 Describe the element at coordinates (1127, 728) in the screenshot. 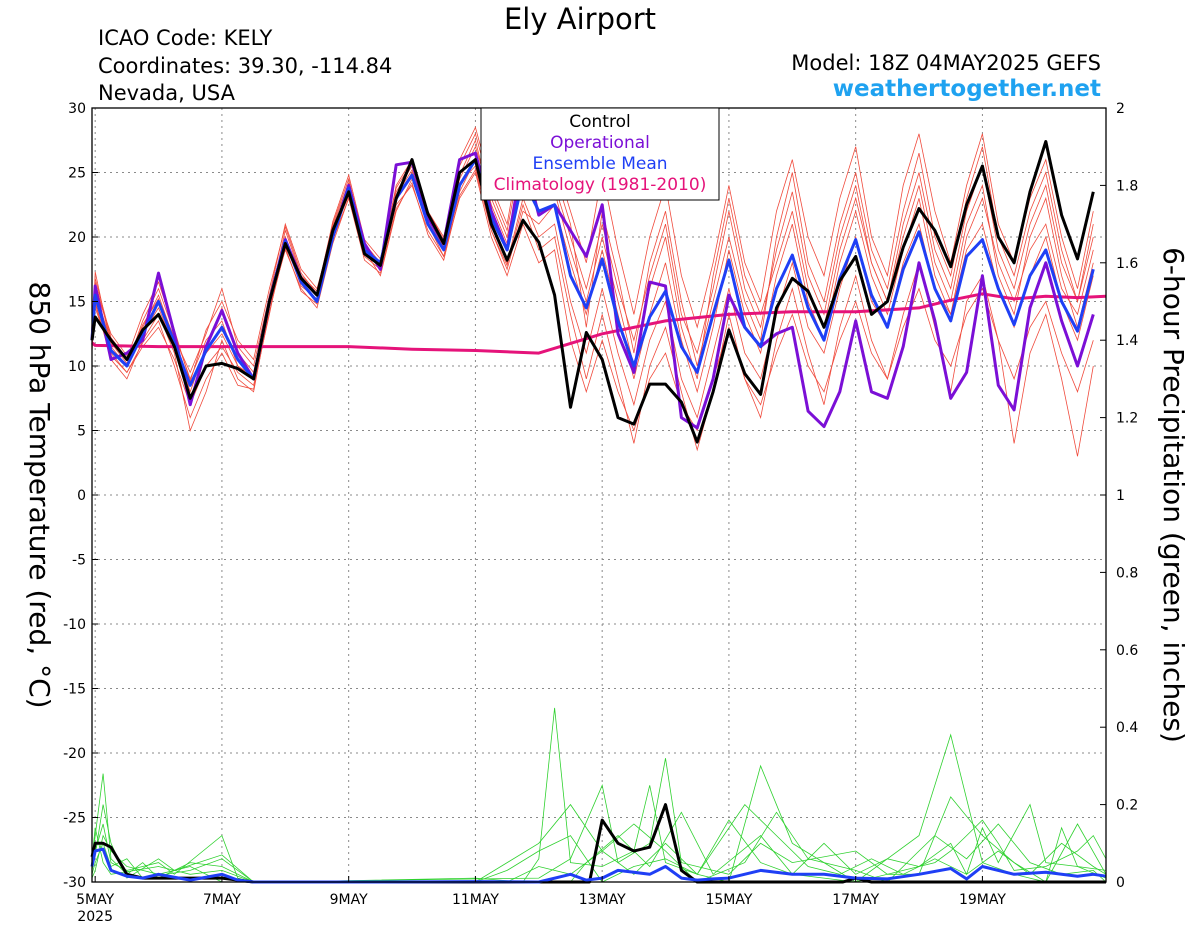

I see `y2-tick-label: 0.4` at that location.